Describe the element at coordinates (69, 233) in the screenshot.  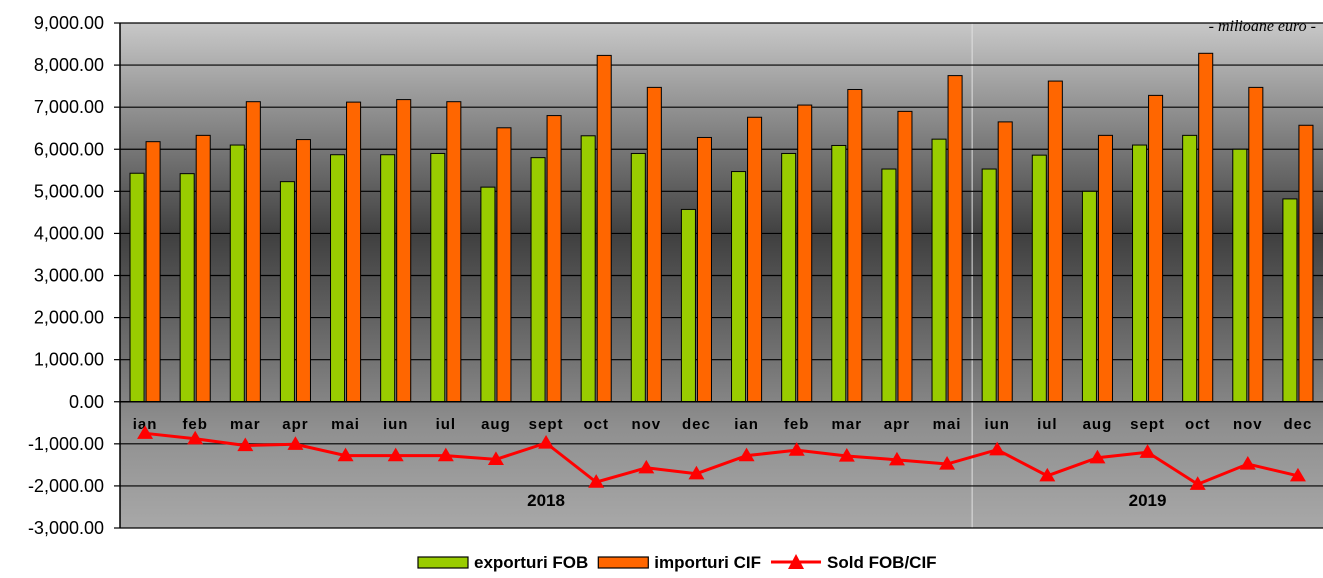
I see `y-tick-label: 4,000.00` at that location.